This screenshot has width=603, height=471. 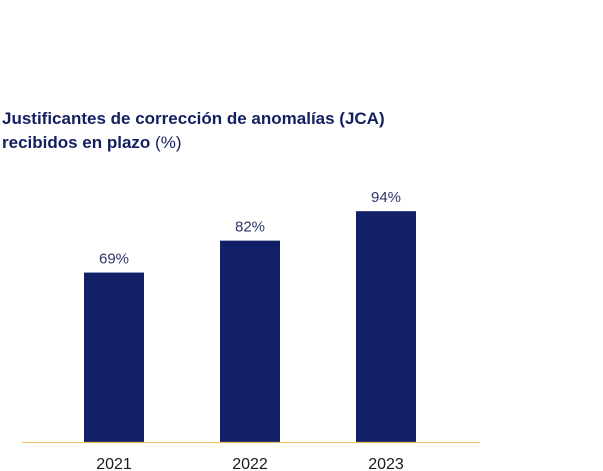 I want to click on chart-title-unit: (%), so click(x=168, y=142).